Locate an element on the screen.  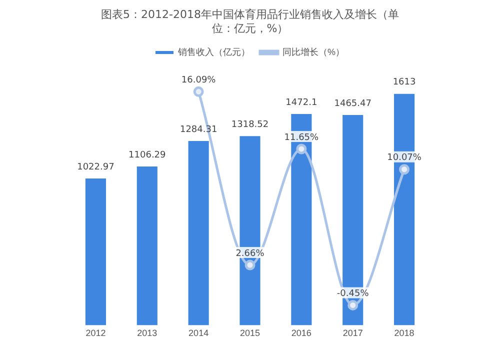
x-tick-label: 2014 is located at coordinates (198, 333).